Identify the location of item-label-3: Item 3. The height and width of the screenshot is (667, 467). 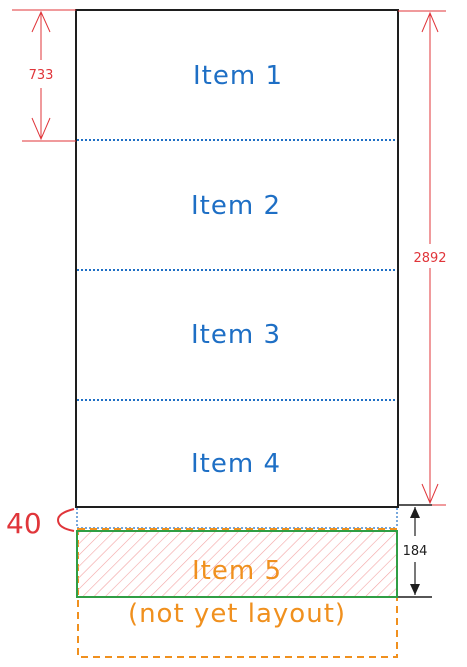
(236, 335).